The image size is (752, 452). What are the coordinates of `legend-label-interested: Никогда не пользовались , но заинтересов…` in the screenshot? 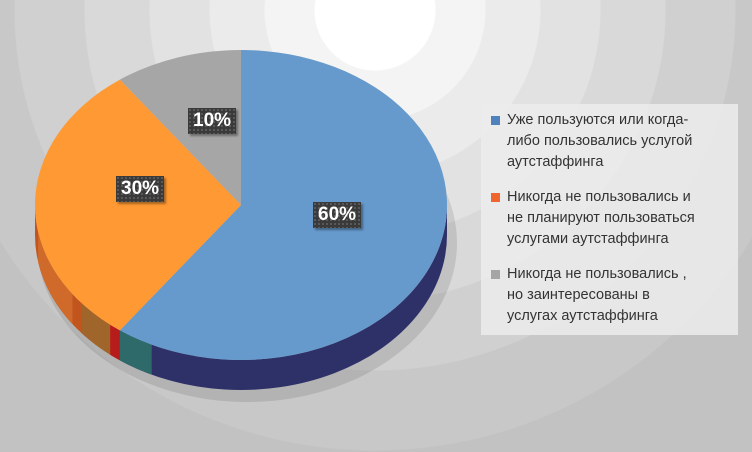 It's located at (597, 295).